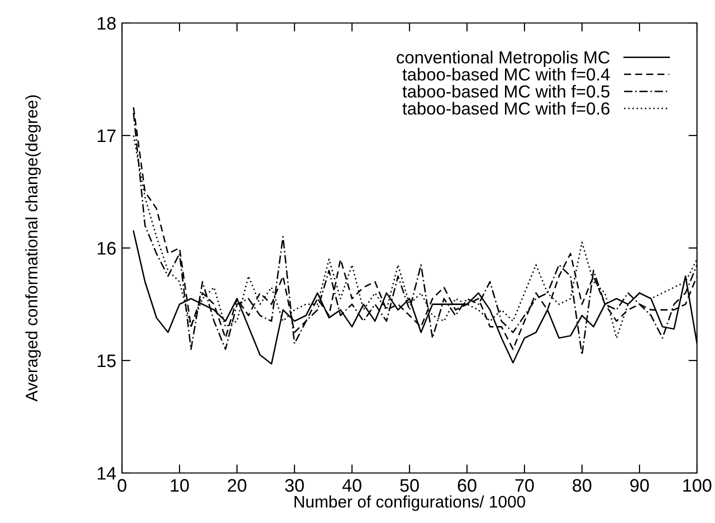 This screenshot has width=715, height=523. Describe the element at coordinates (107, 473) in the screenshot. I see `y-tick-label: 14` at that location.